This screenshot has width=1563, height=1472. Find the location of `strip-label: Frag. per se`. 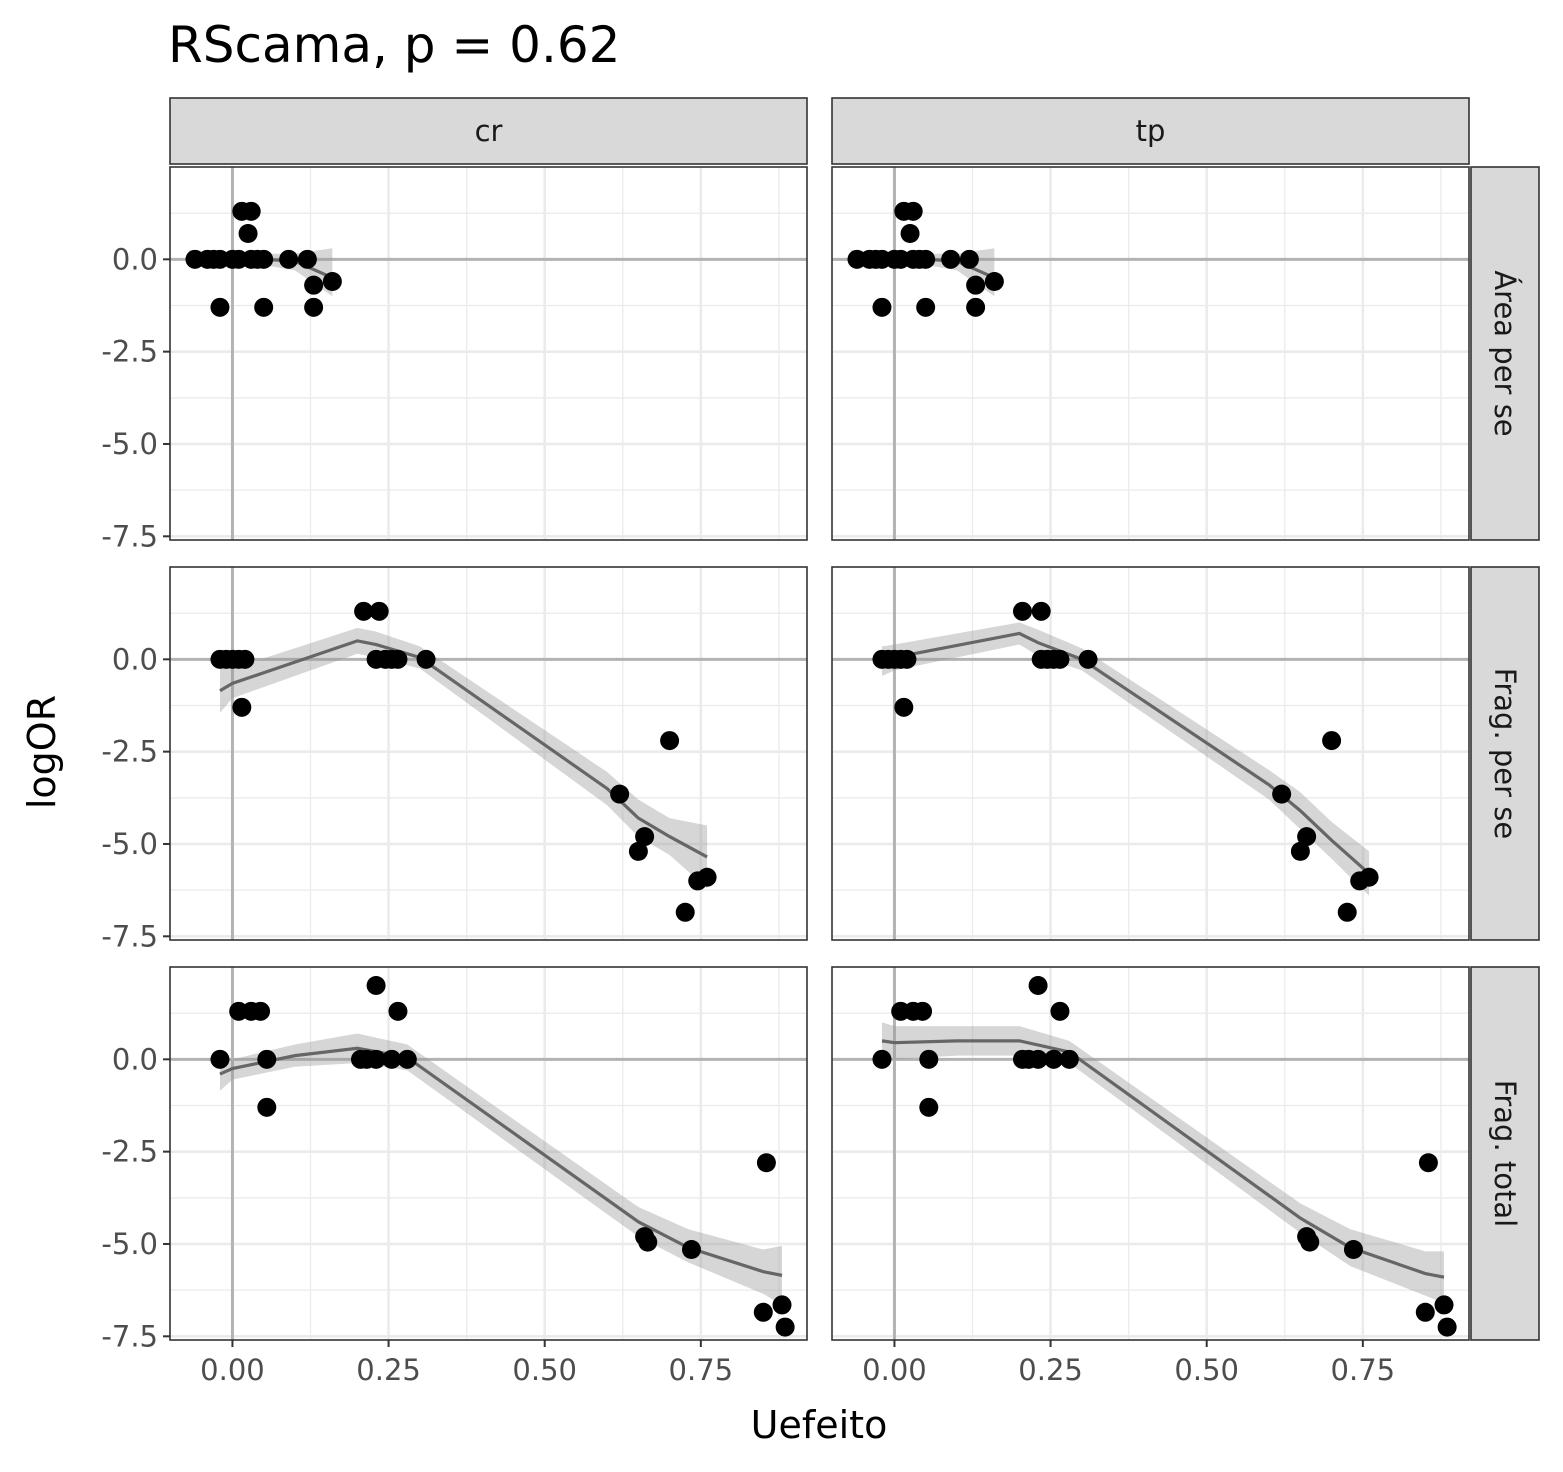

strip-label: Frag. per se is located at coordinates (1505, 753).